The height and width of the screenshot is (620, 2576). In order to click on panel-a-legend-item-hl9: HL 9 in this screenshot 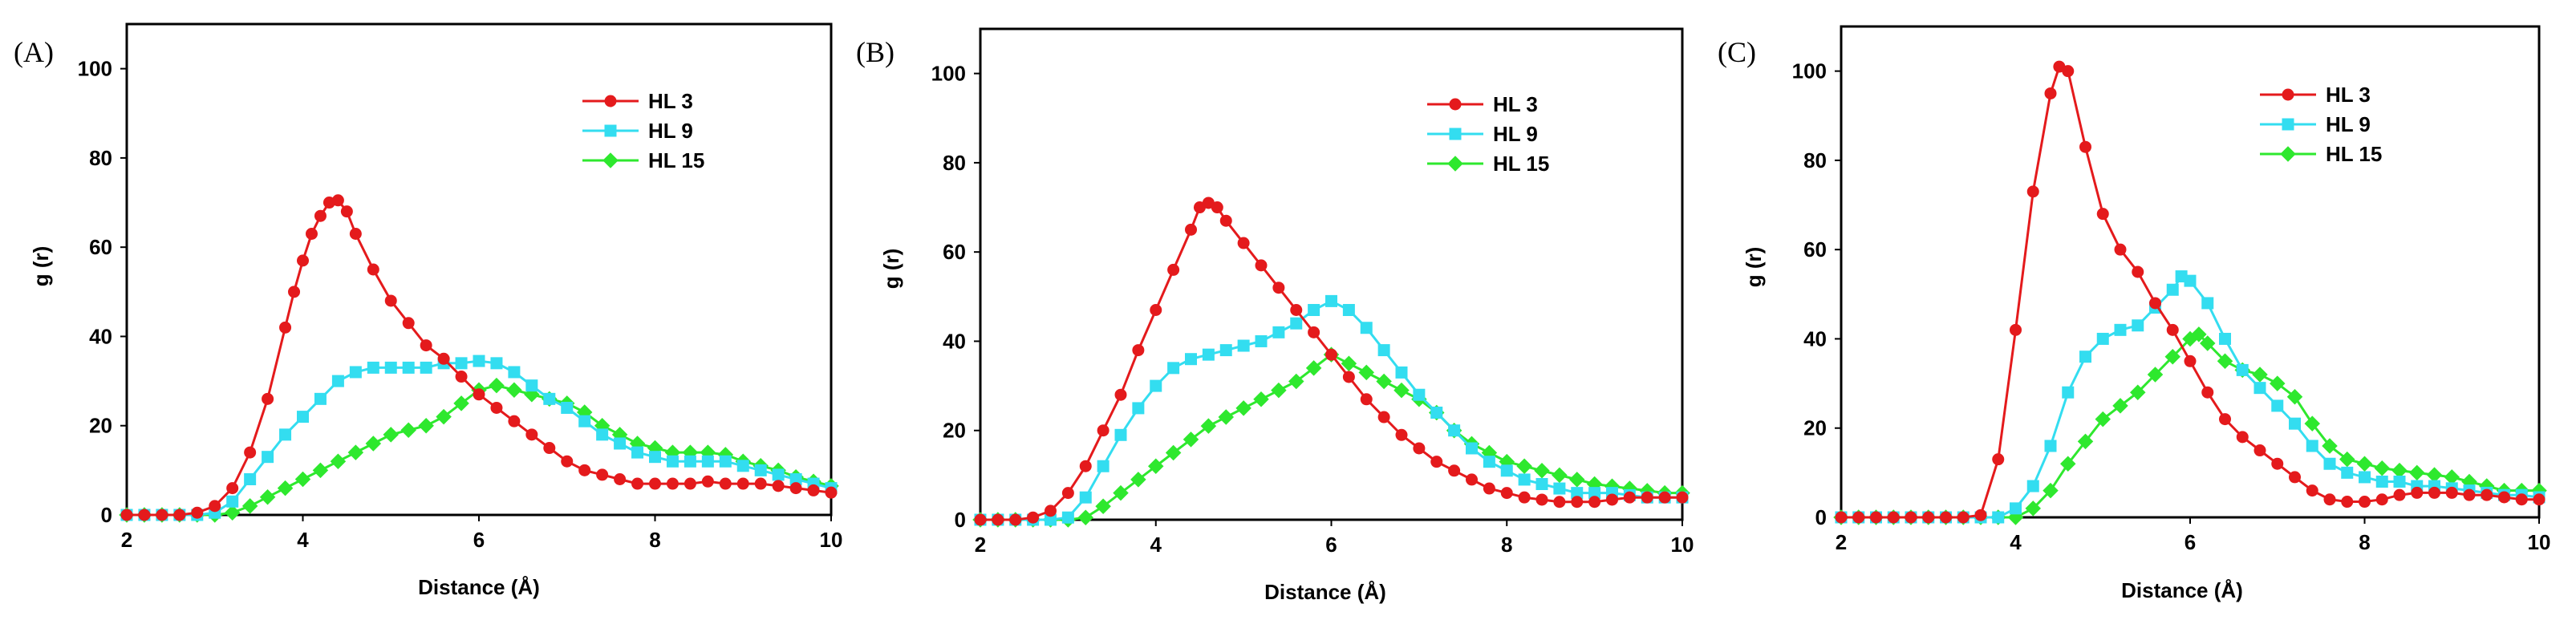, I will do `click(637, 131)`.